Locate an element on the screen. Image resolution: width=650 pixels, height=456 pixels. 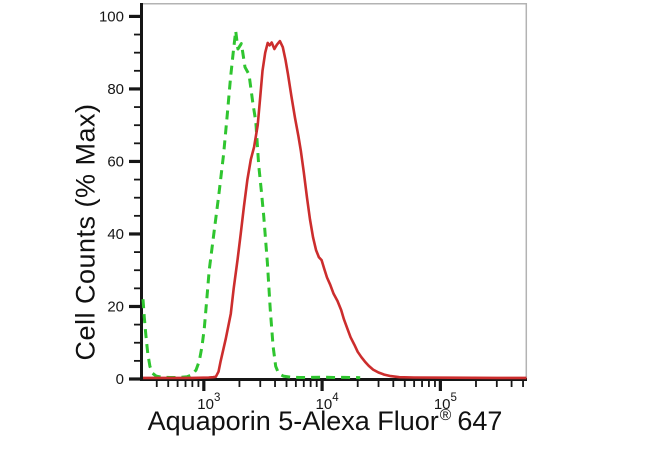
x-axis-label: Aquaporin 5-Alexa Fluor® 647 is located at coordinates (325, 421).